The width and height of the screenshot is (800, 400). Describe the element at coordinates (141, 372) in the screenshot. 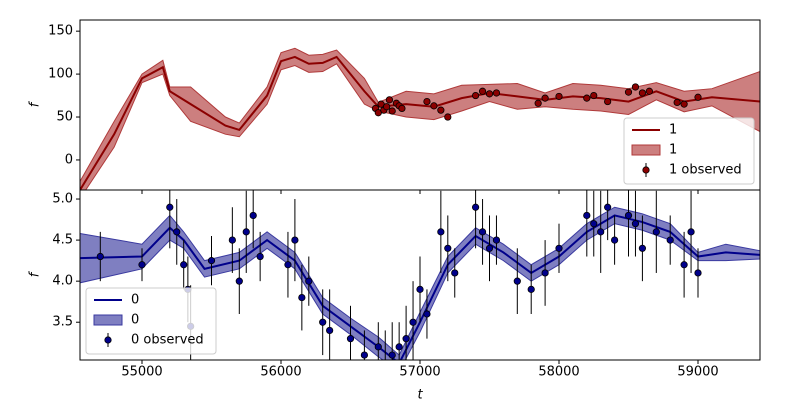

I see `x-tick-label: 55000` at that location.